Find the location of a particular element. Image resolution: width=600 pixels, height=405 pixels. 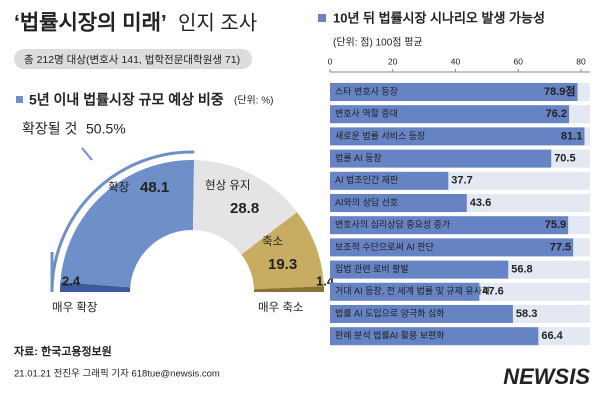

title-bold: ‘법률시장의 미래’ is located at coordinates (90, 23).